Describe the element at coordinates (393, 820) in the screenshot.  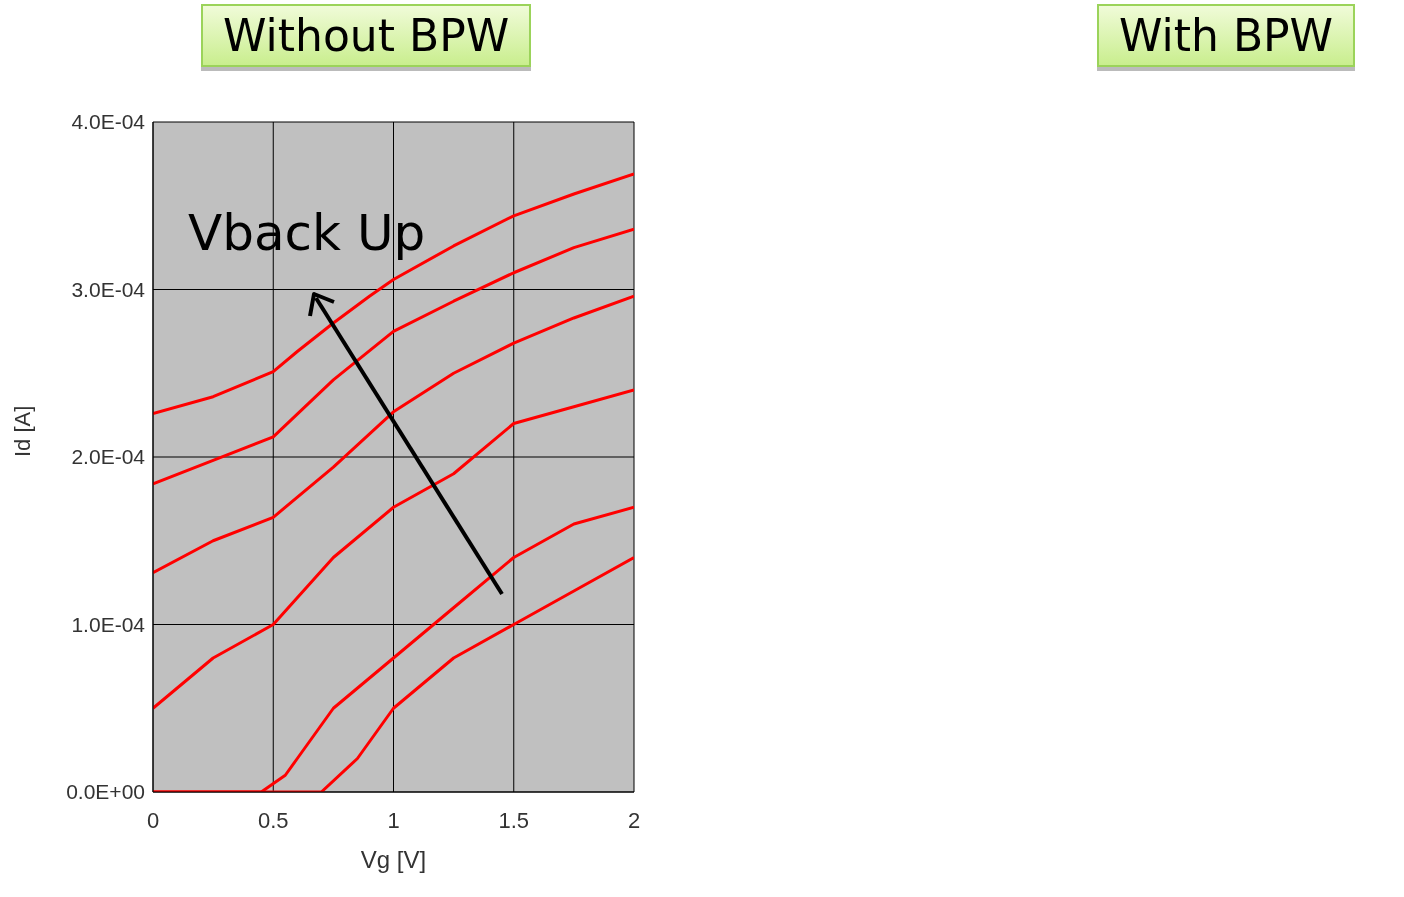
I see `x-tick-label: 1` at that location.